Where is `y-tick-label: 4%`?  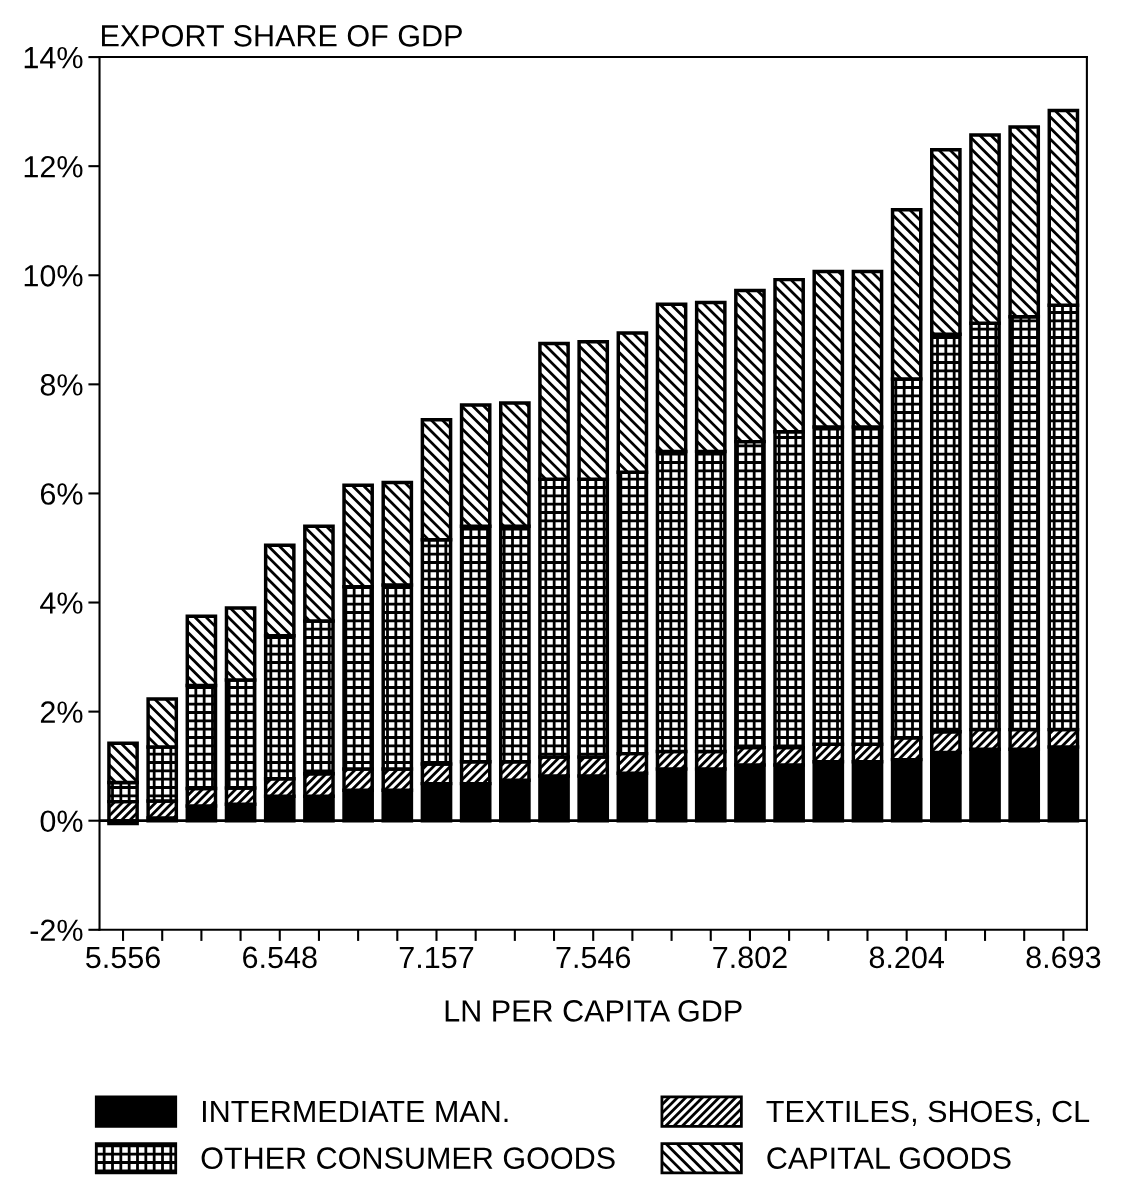
y-tick-label: 4% is located at coordinates (61, 603).